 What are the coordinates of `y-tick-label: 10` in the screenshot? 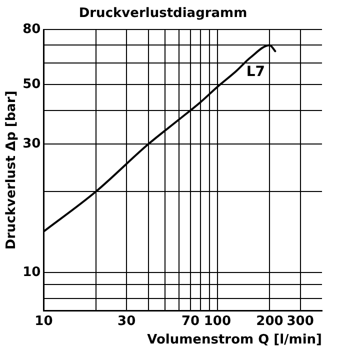 It's located at (31, 272).